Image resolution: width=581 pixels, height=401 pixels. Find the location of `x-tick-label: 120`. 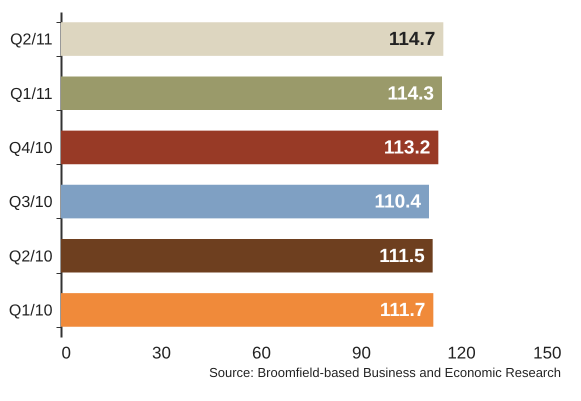

x-tick-label: 120 is located at coordinates (461, 353).